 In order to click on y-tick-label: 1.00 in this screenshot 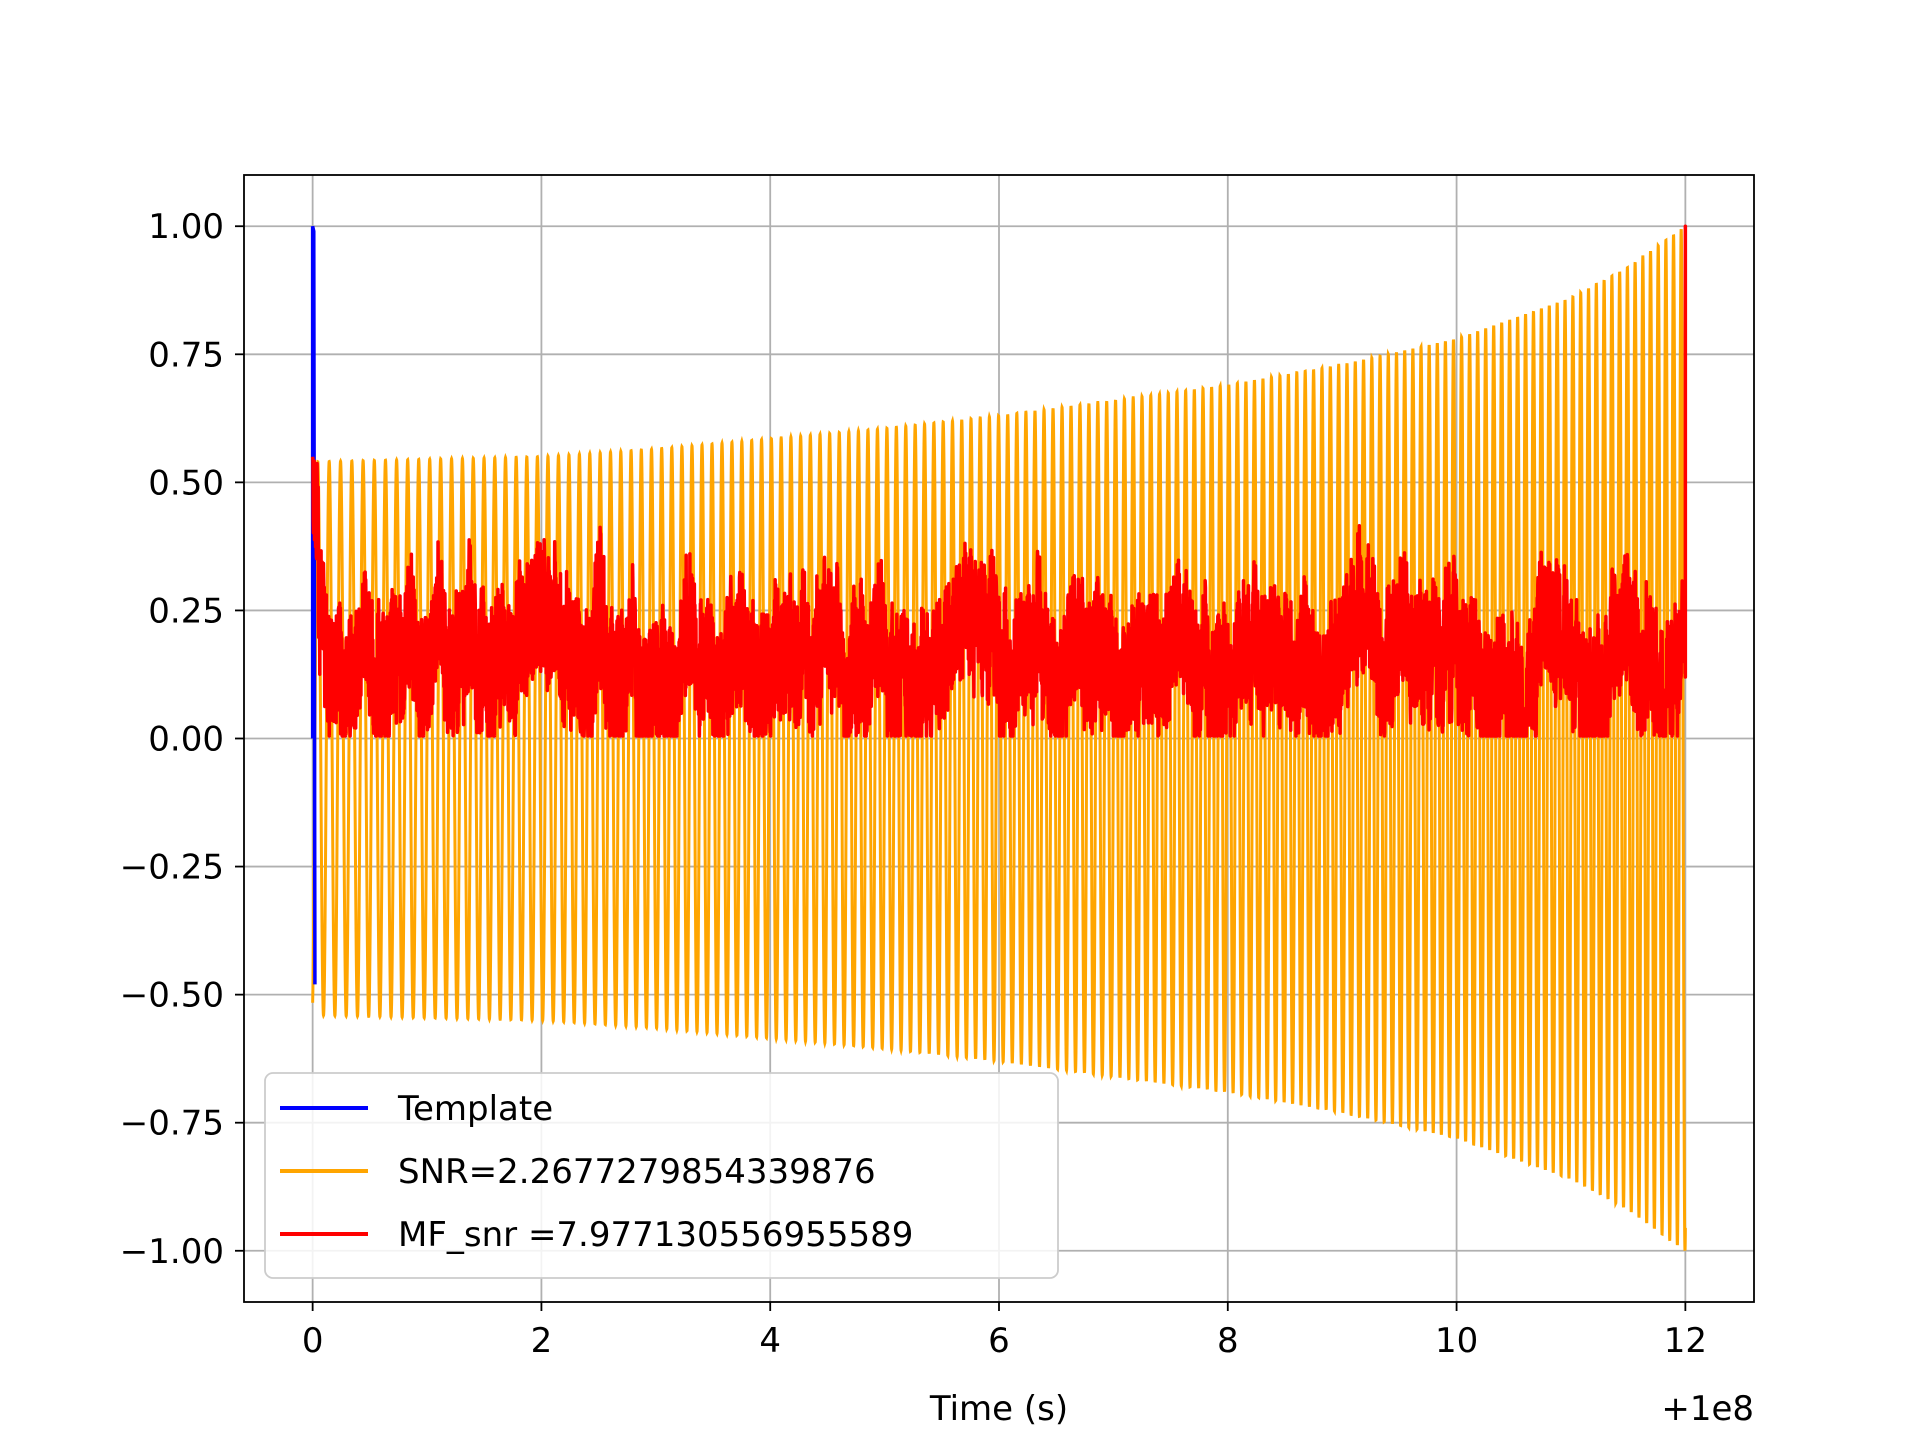, I will do `click(186, 227)`.